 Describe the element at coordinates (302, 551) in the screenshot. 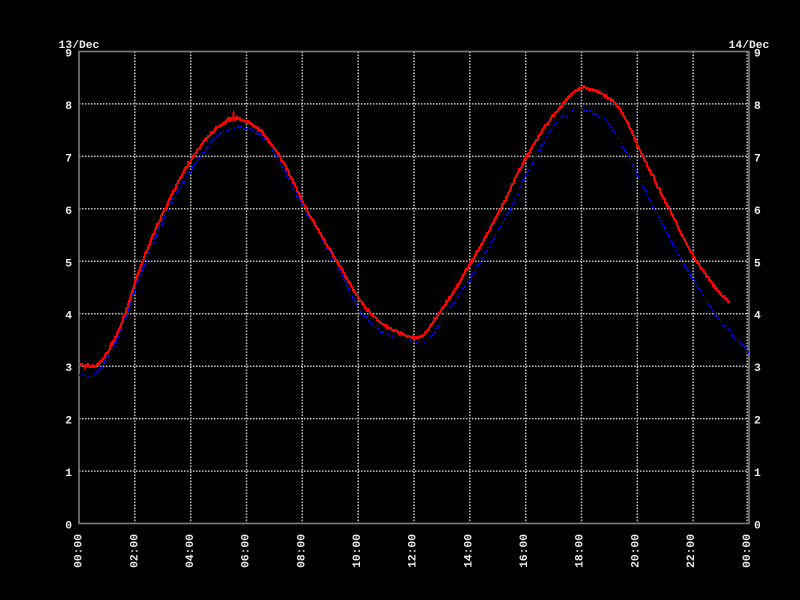

I see `svg-text: 08:00` at that location.